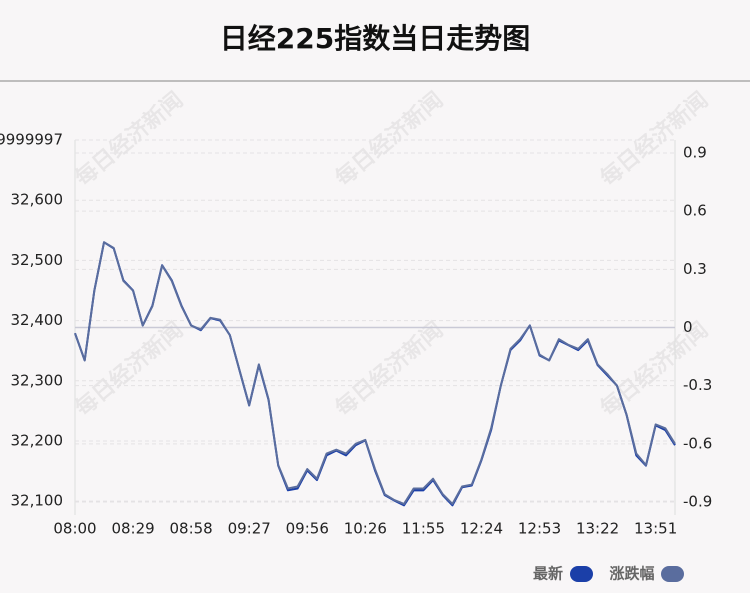 The width and height of the screenshot is (750, 593). Describe the element at coordinates (37, 260) in the screenshot. I see `y-tick-label: 32,500` at that location.